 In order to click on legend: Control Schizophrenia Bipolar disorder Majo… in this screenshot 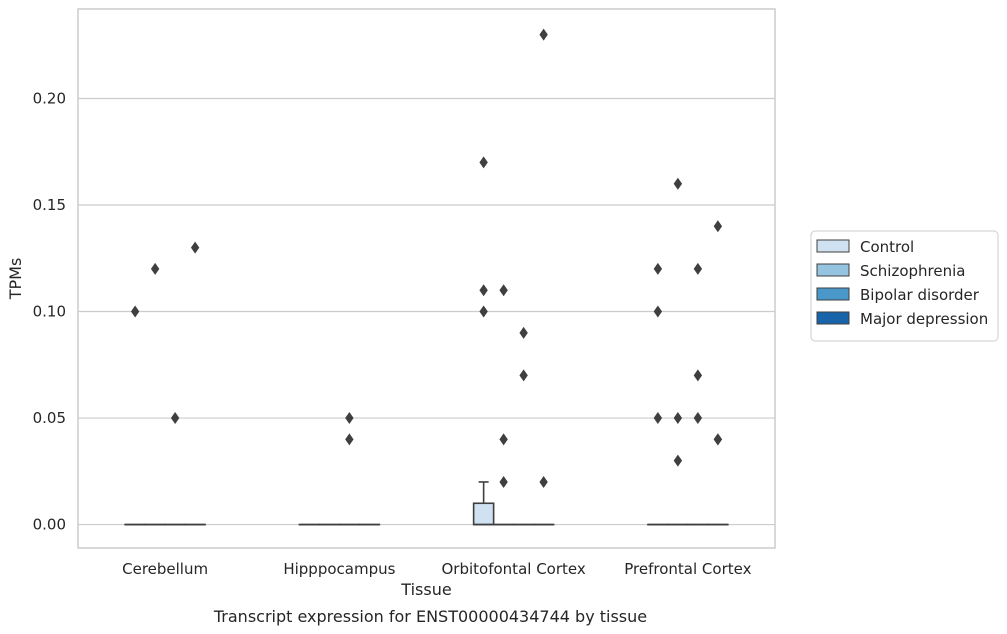, I will do `click(904, 286)`.